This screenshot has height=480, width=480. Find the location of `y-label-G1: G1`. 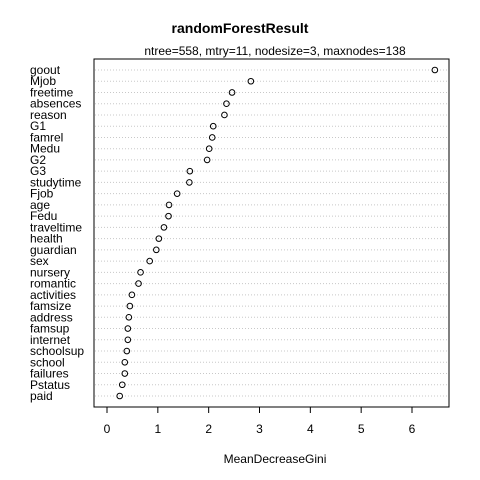

y-label-G1: G1 is located at coordinates (38, 126).